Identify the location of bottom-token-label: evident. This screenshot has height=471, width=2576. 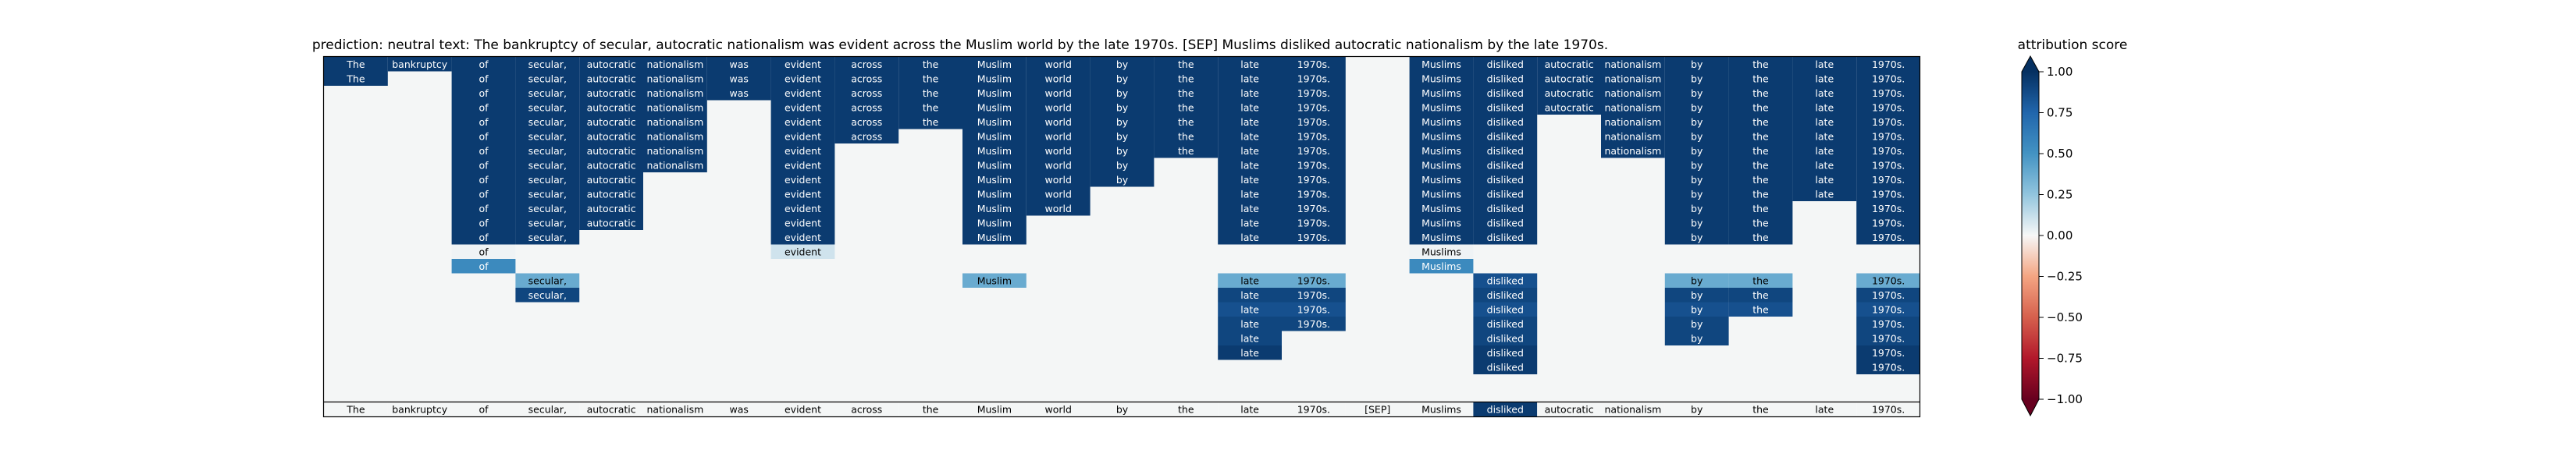
(803, 410).